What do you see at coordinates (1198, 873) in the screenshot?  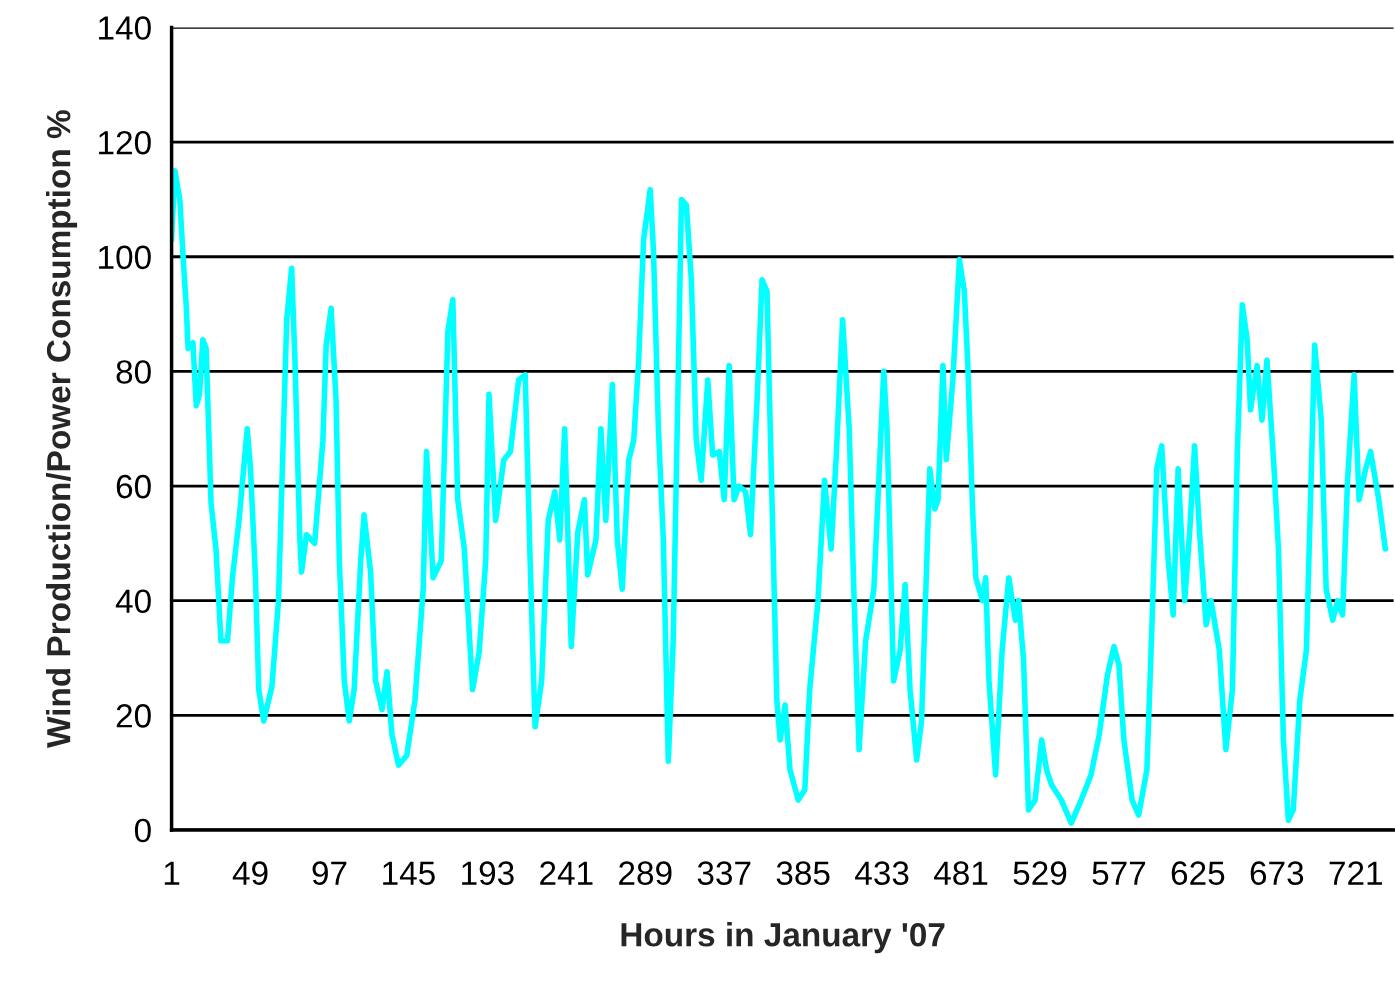 I see `x-tick-label: 625` at bounding box center [1198, 873].